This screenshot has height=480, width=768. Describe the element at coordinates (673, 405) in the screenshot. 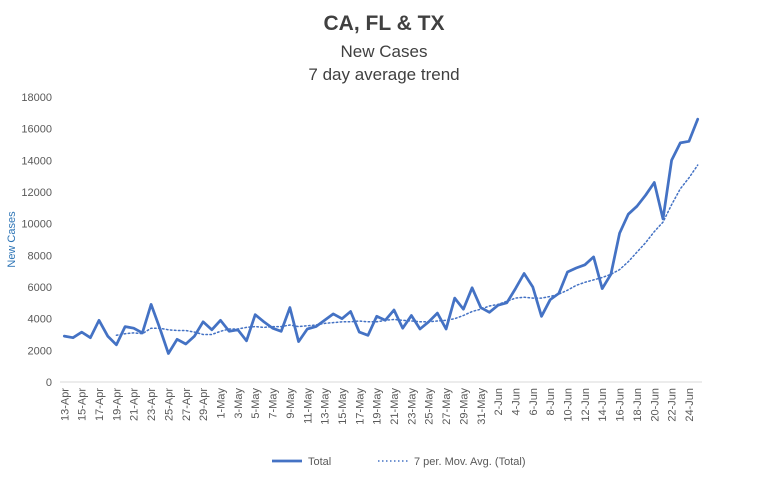

I see `x-tick-label: 22-Jun` at that location.